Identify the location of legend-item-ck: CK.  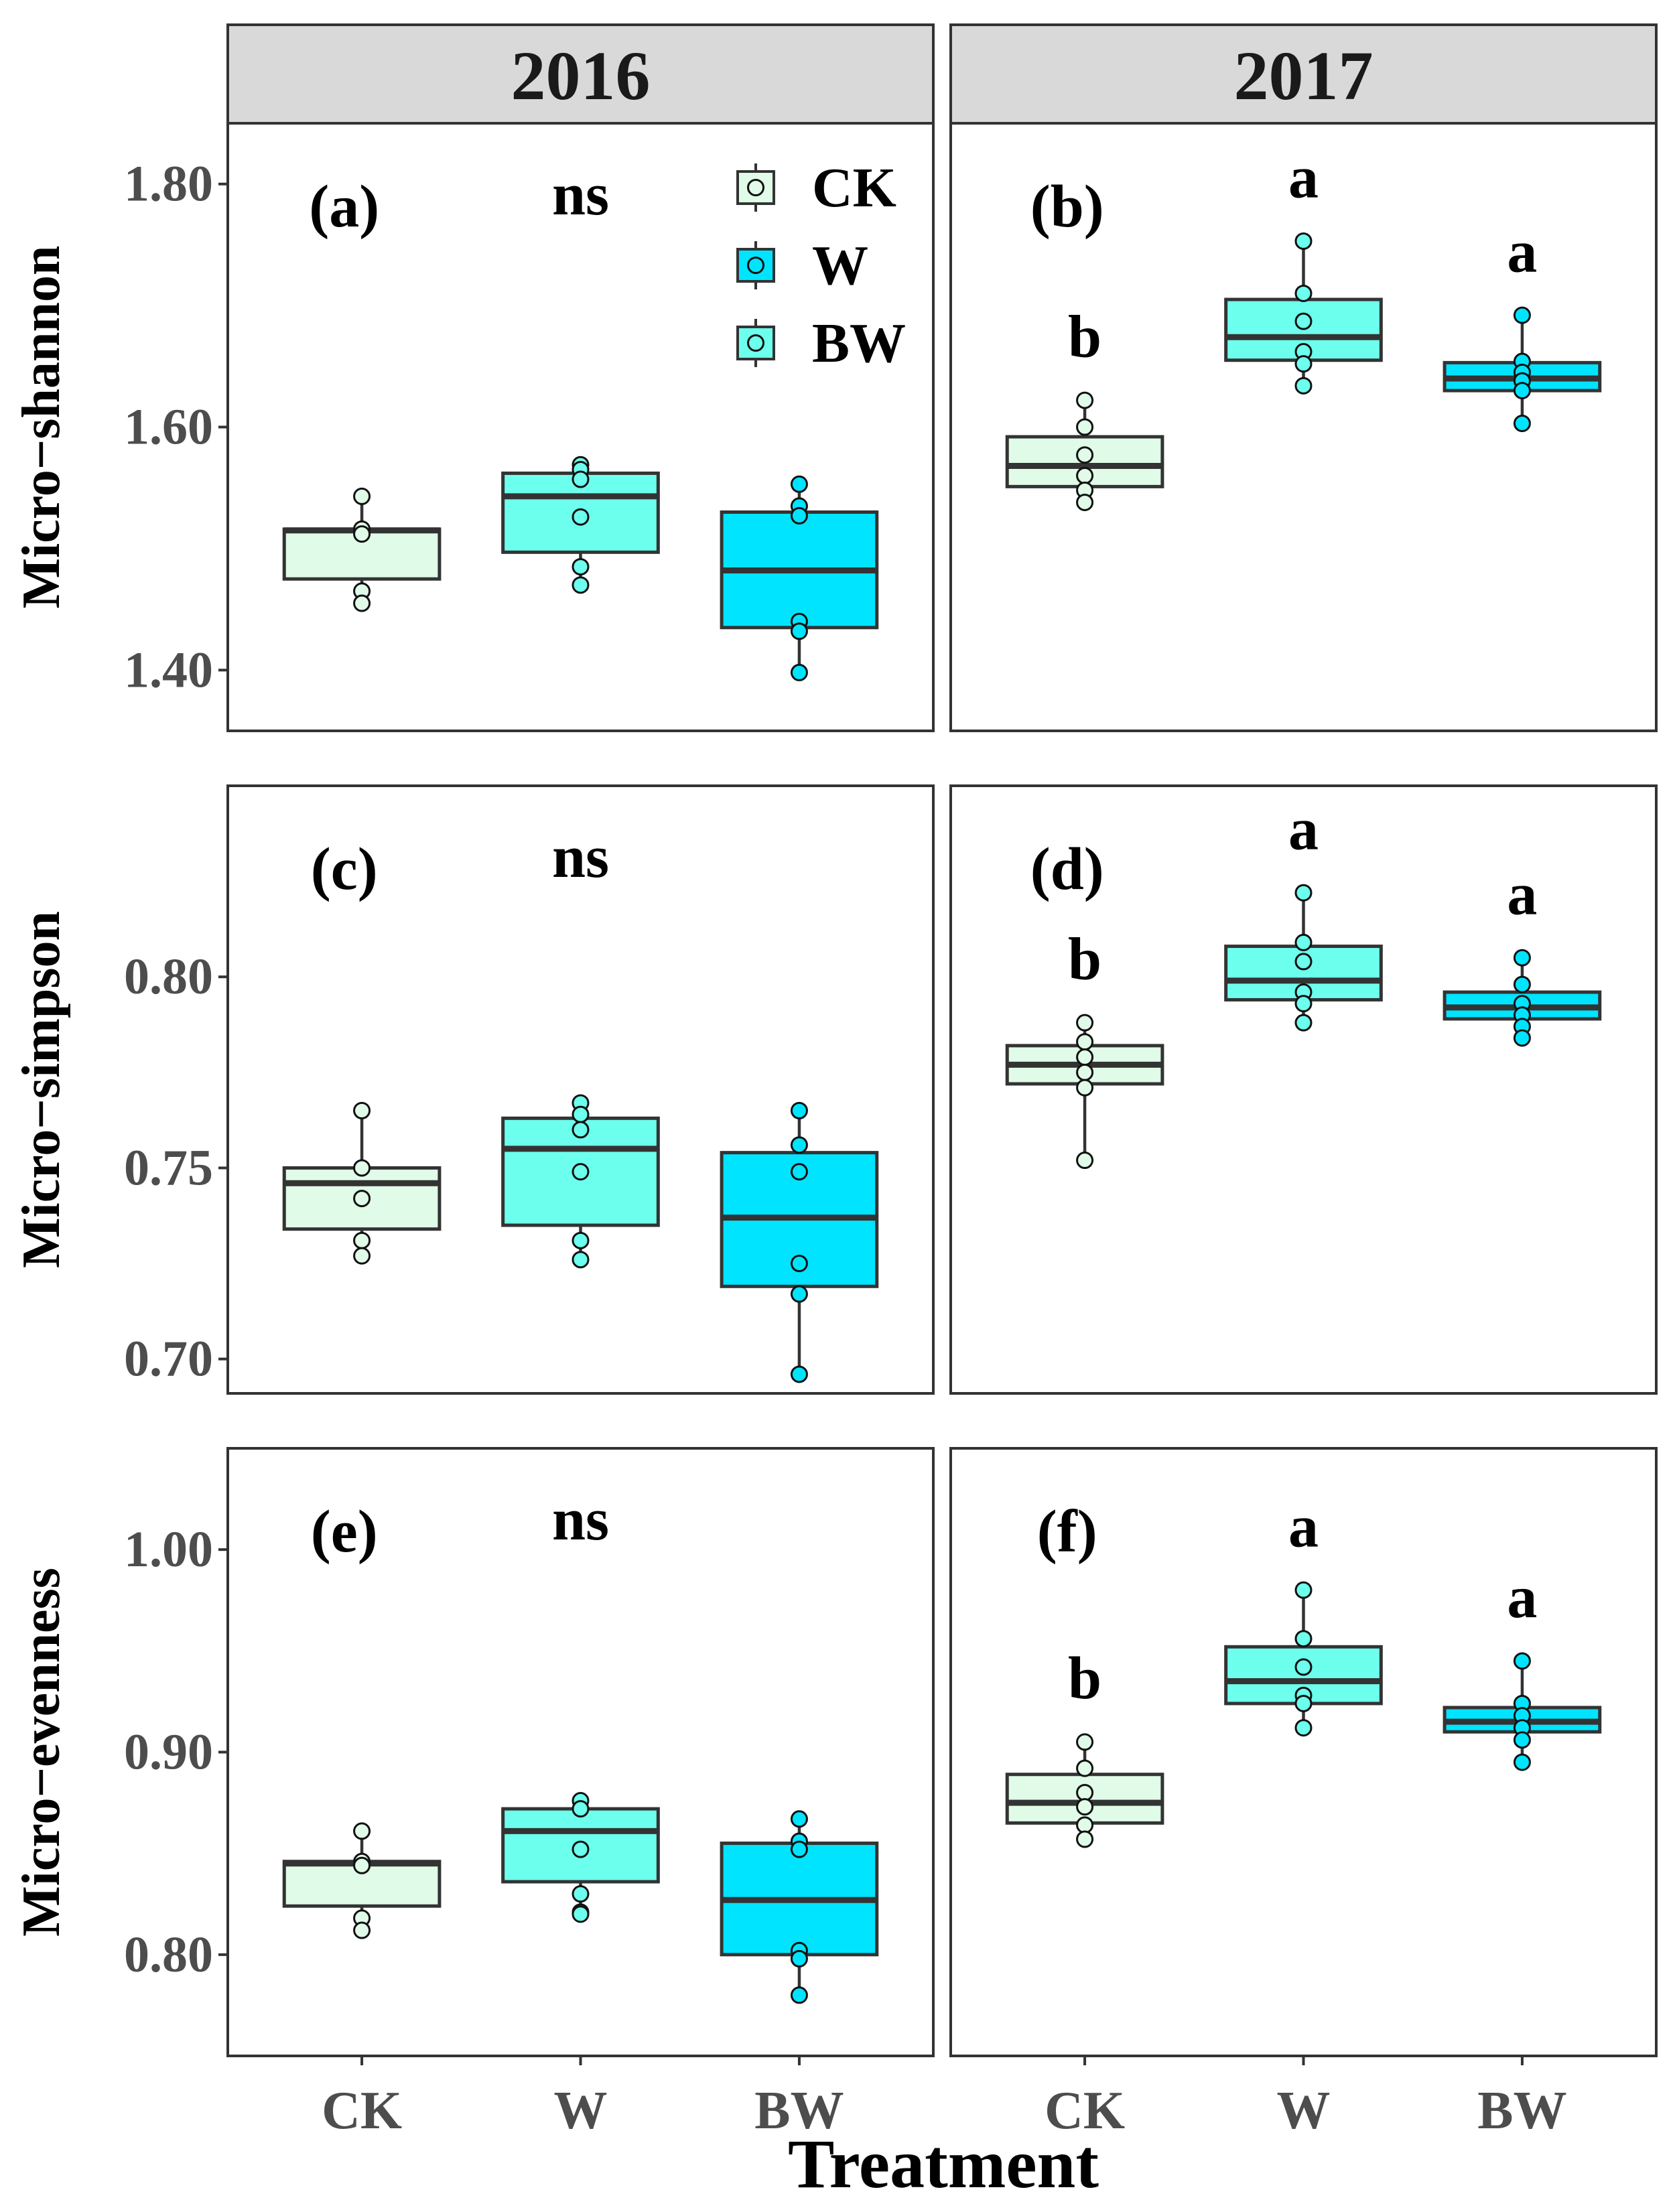
(816, 188).